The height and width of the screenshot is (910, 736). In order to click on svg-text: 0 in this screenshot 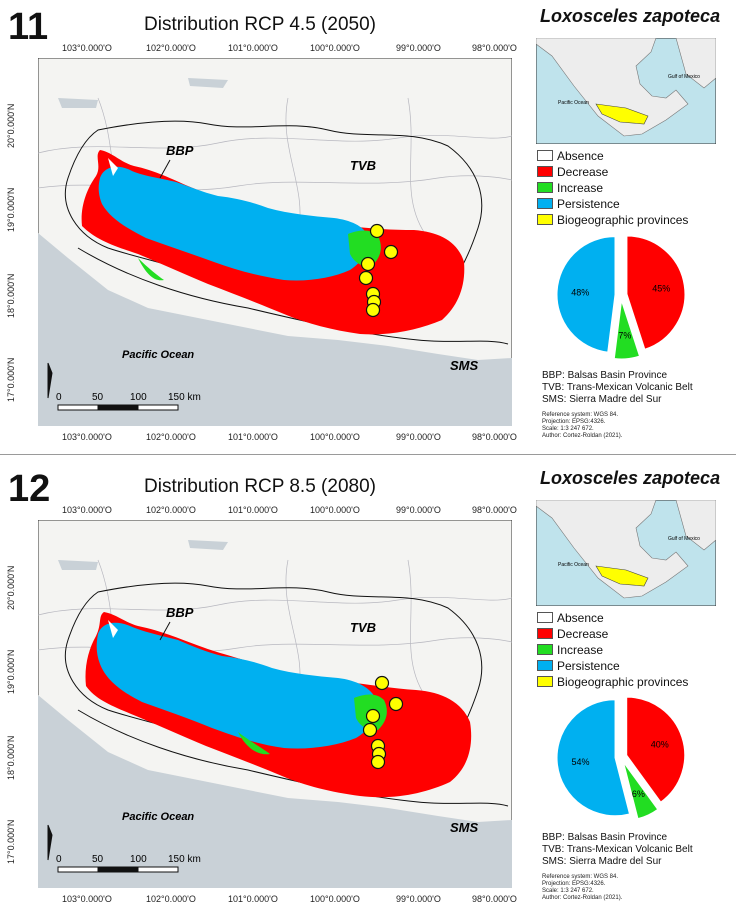, I will do `click(59, 859)`.